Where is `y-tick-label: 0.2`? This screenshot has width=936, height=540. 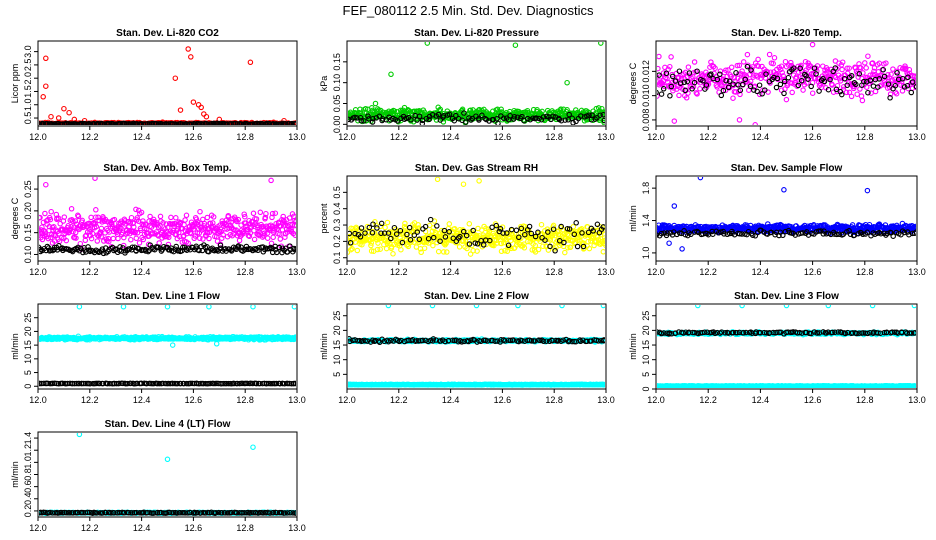
y-tick-label: 0.2 is located at coordinates (337, 241).